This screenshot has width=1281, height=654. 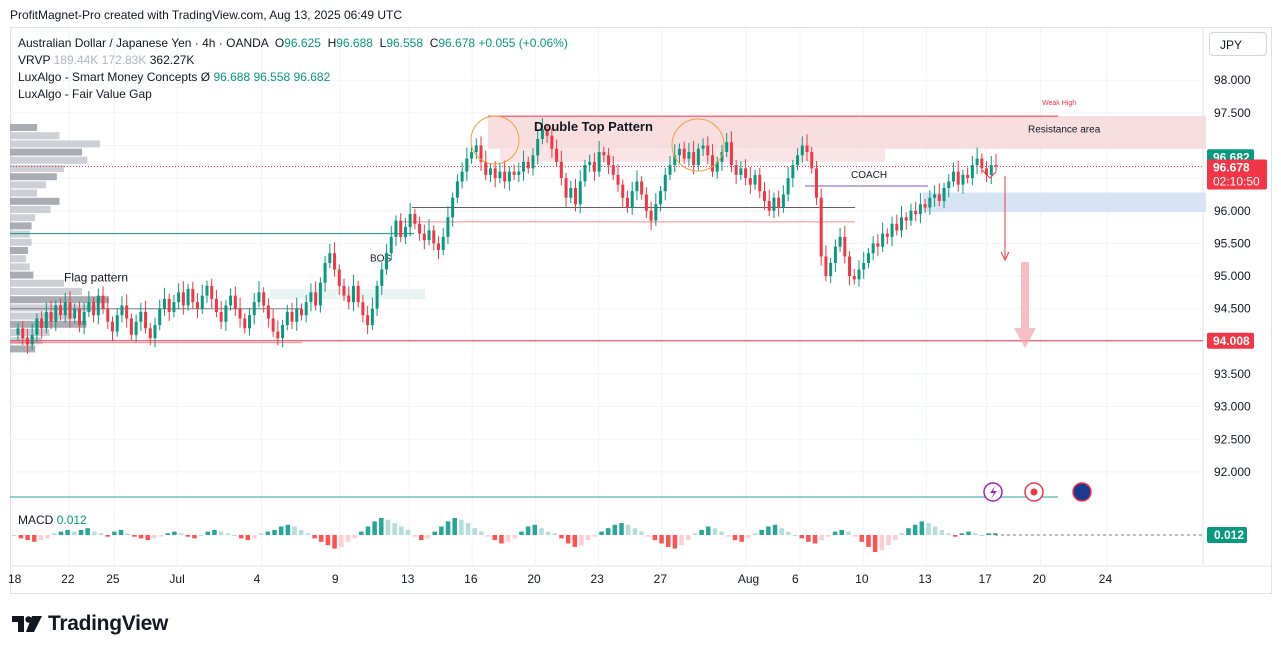 What do you see at coordinates (1064, 129) in the screenshot?
I see `resistance-area-label: Resistance area` at bounding box center [1064, 129].